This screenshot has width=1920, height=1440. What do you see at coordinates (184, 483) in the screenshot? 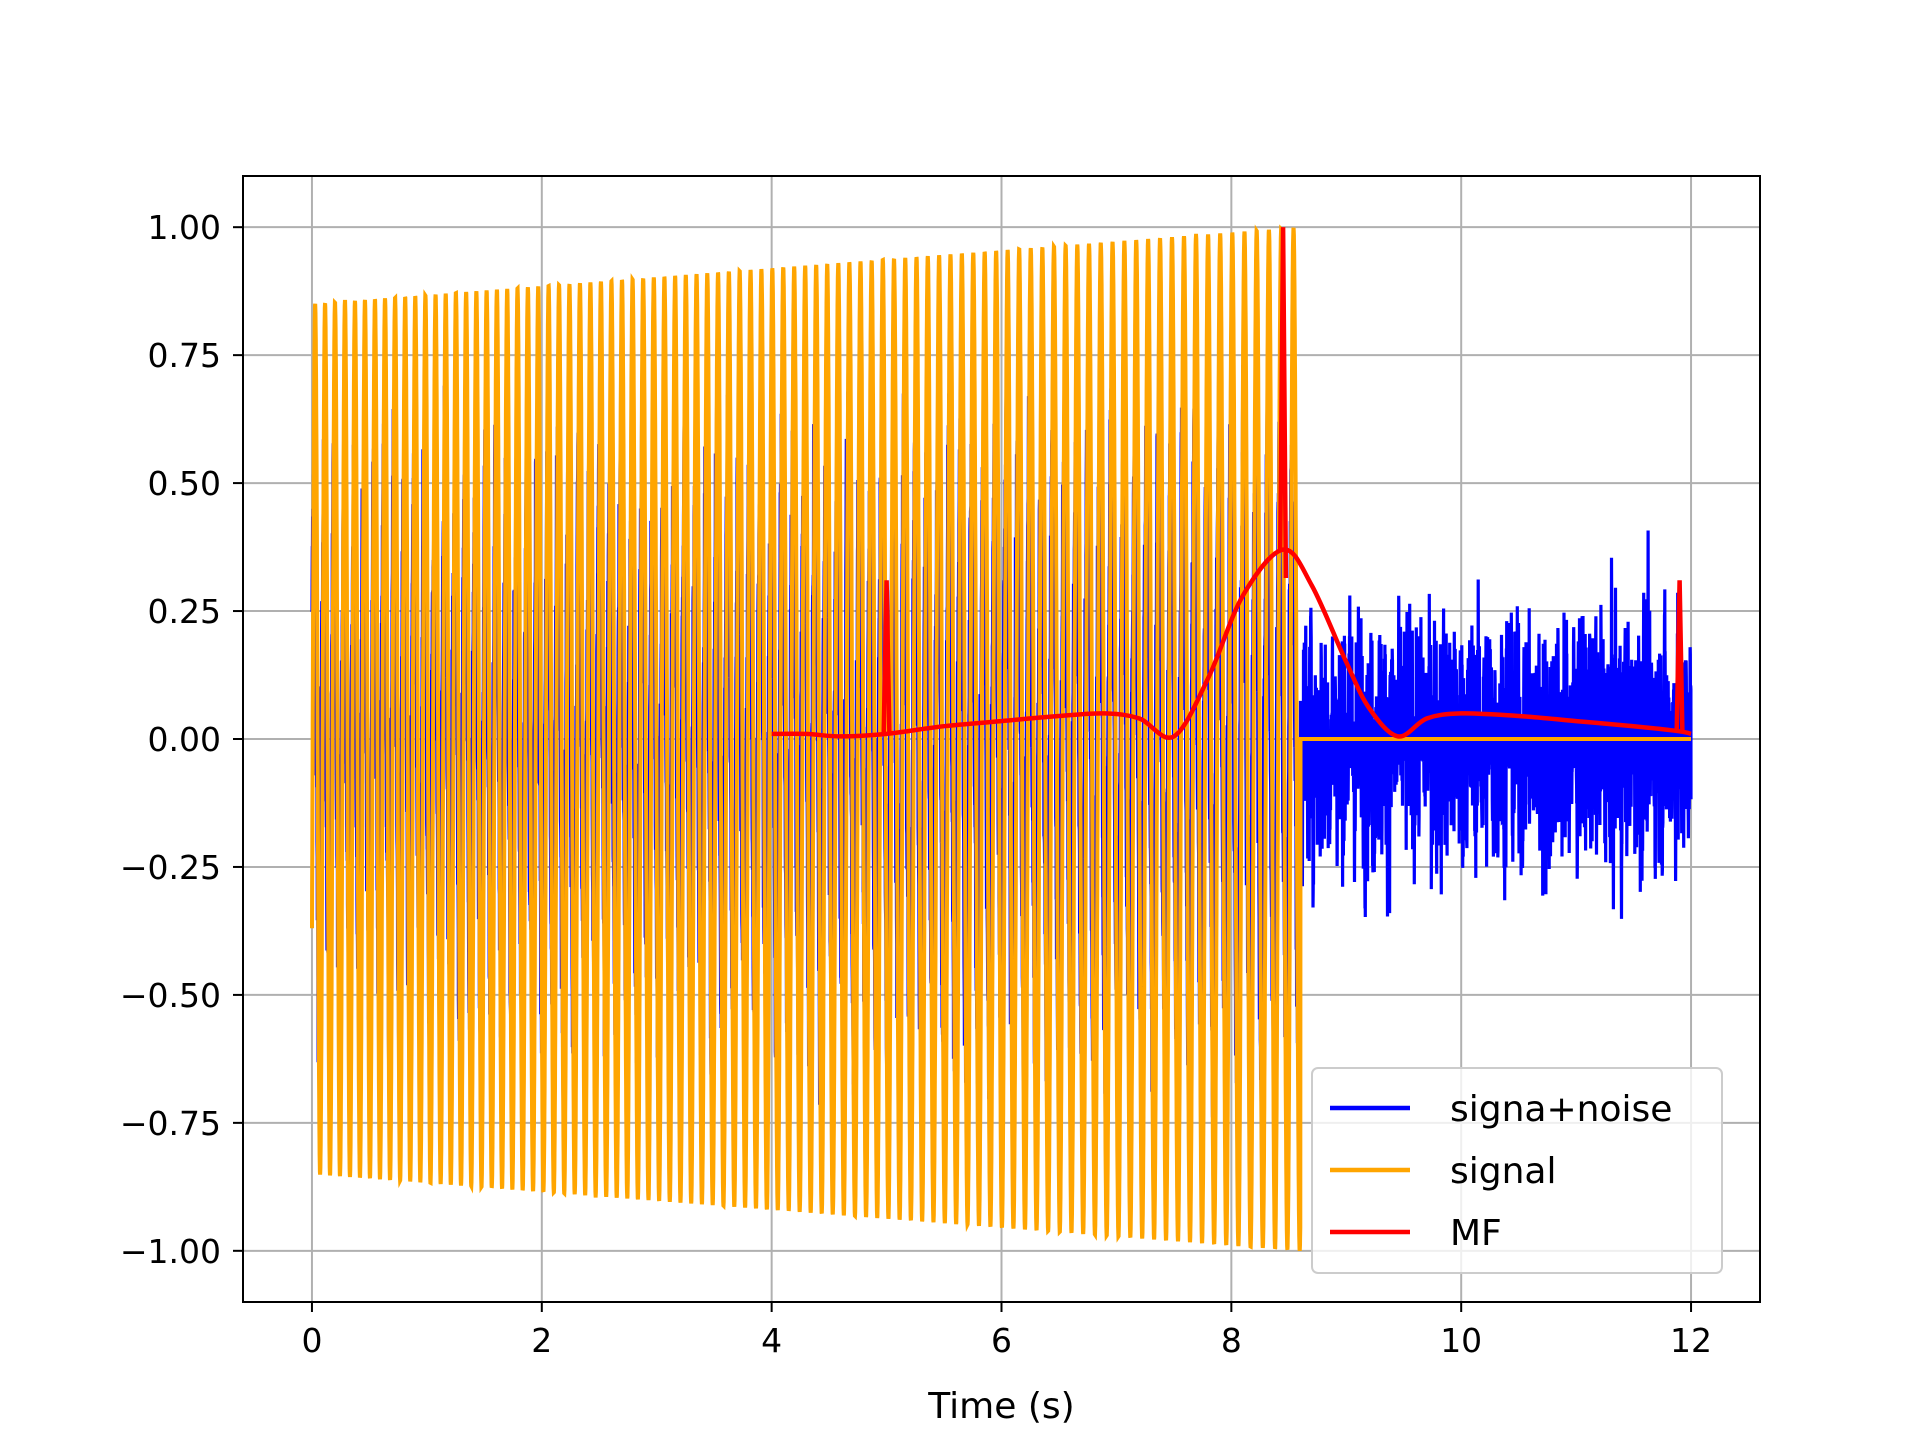
I see `y-tick-label: 0.50` at bounding box center [184, 483].